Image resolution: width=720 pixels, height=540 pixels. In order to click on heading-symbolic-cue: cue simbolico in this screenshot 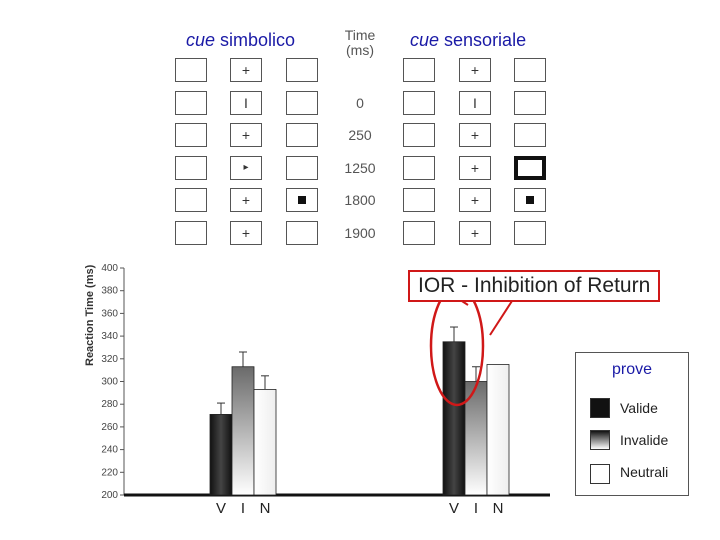, I will do `click(240, 40)`.